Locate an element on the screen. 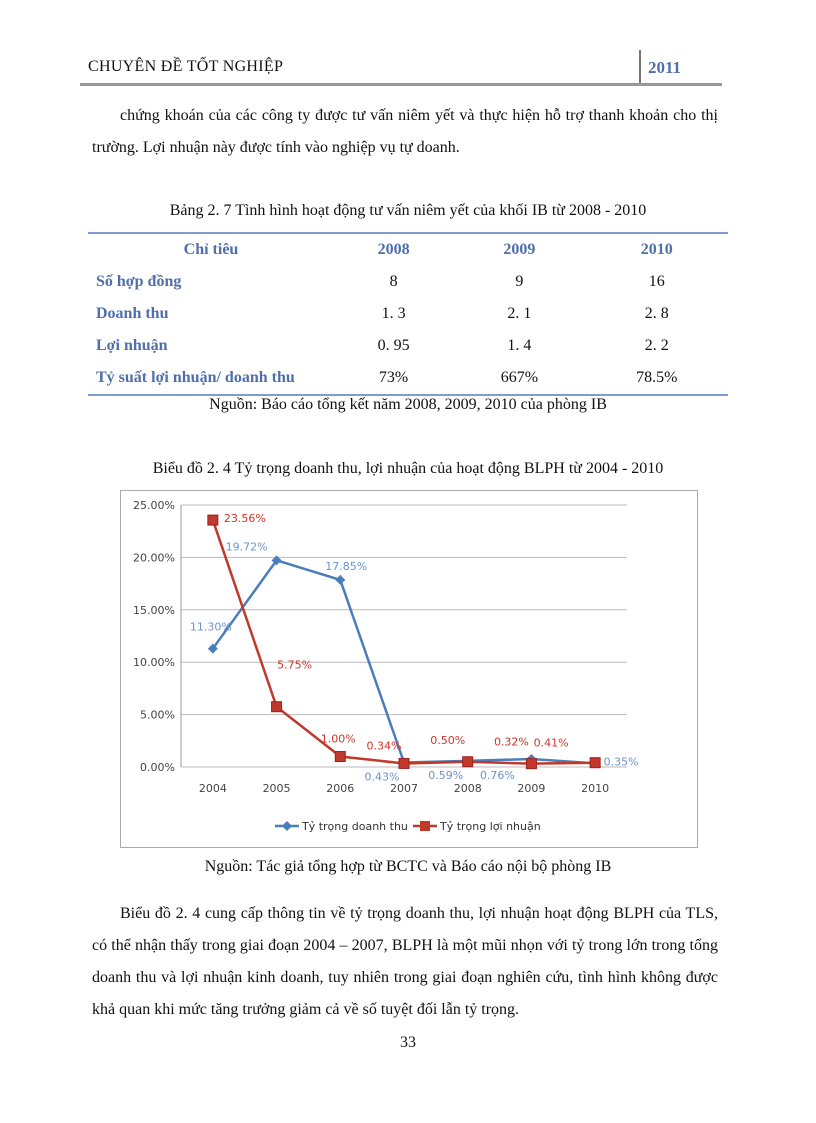 The height and width of the screenshot is (1123, 816). data-label: 0.32% is located at coordinates (511, 742).